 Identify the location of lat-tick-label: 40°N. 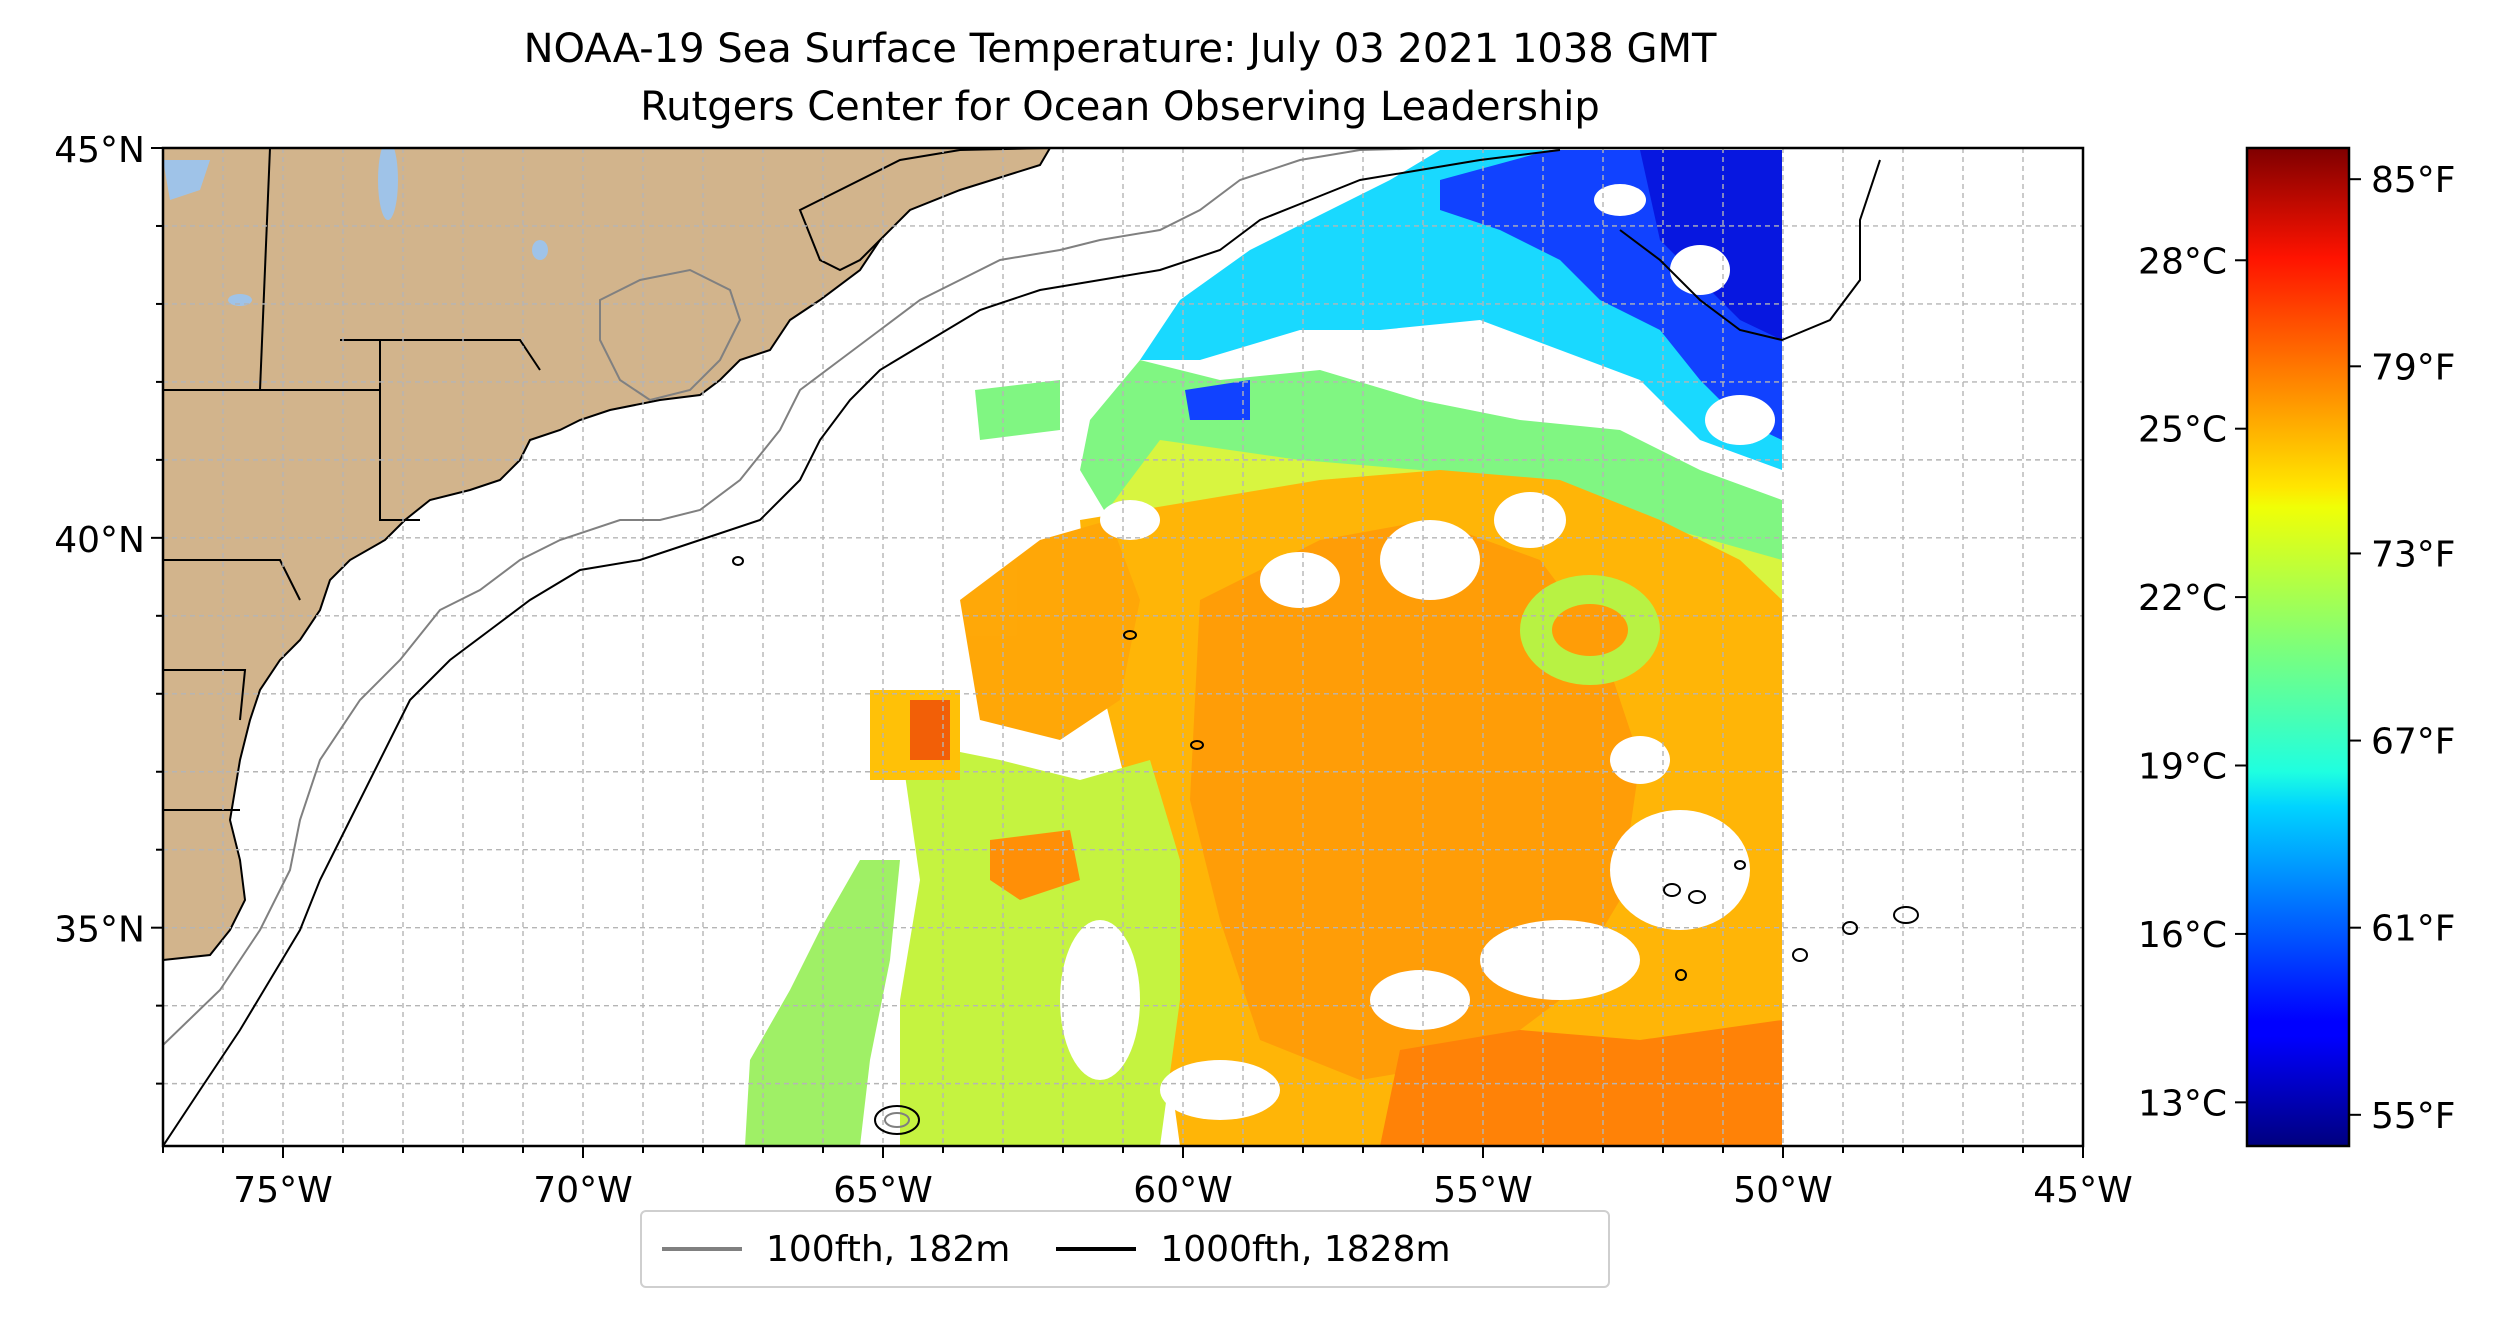
(99, 540).